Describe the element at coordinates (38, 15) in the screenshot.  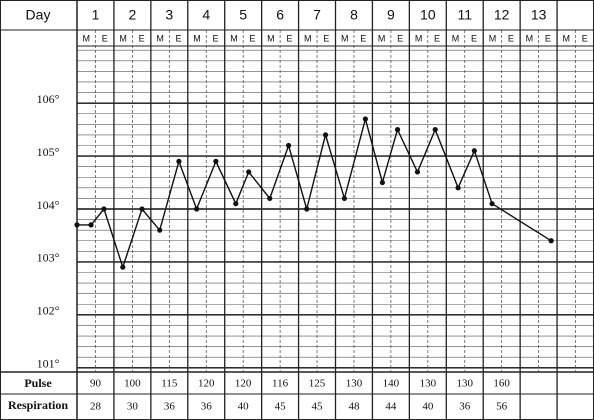
I see `day-label: Day` at that location.